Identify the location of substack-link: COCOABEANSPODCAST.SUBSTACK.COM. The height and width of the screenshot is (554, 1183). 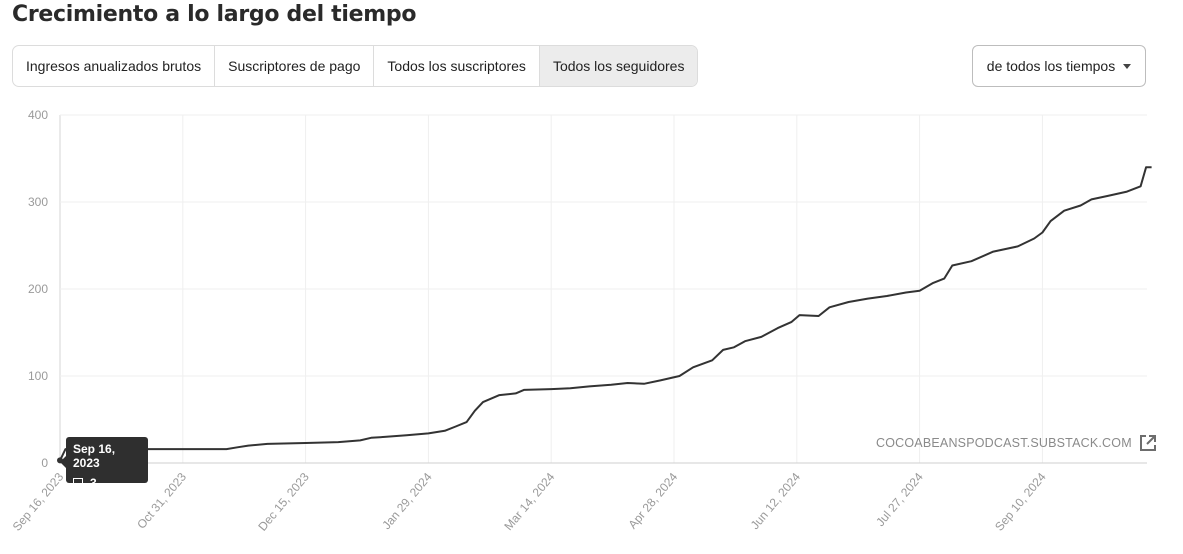
(1017, 443).